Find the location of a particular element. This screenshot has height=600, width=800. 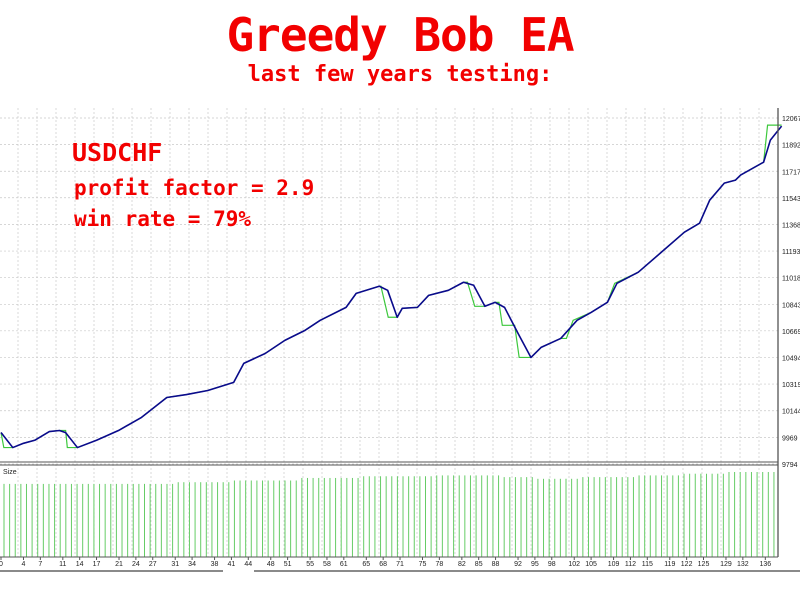

x-tick-label: 122 is located at coordinates (687, 564).